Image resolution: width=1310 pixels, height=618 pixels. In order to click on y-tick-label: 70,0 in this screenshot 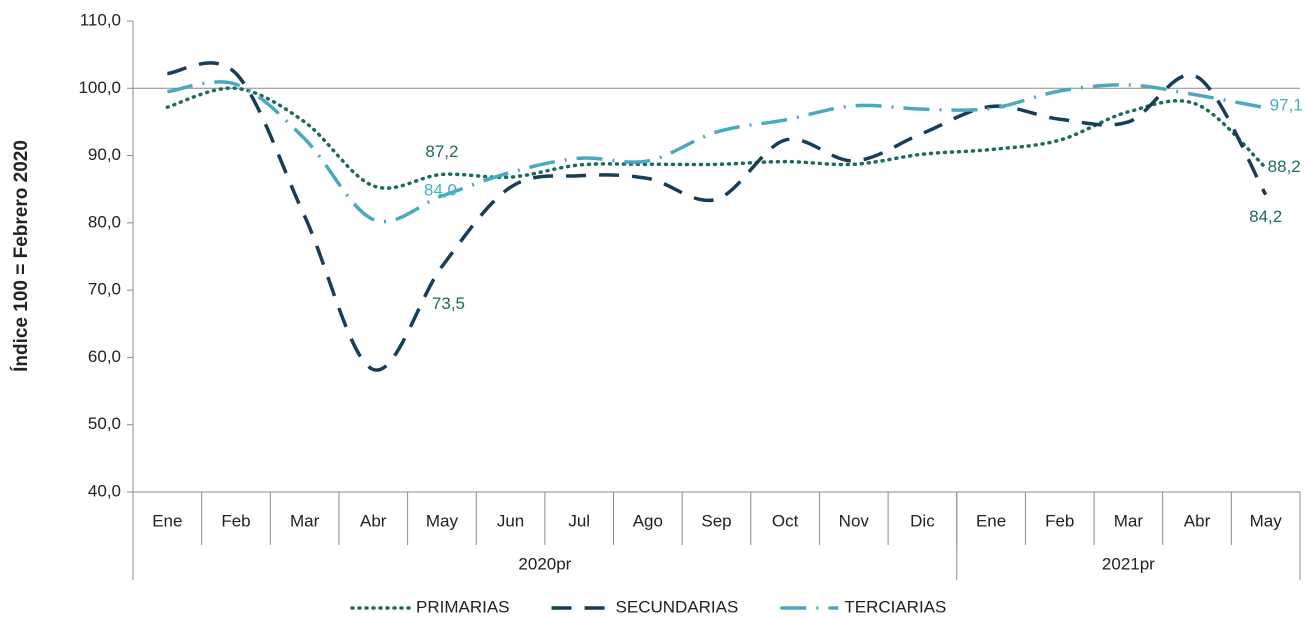, I will do `click(104, 289)`.